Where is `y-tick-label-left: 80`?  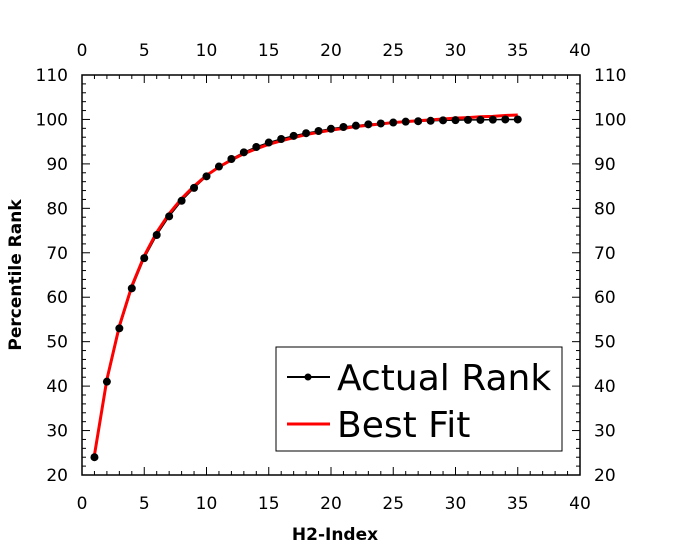
y-tick-label-left: 80 is located at coordinates (57, 209).